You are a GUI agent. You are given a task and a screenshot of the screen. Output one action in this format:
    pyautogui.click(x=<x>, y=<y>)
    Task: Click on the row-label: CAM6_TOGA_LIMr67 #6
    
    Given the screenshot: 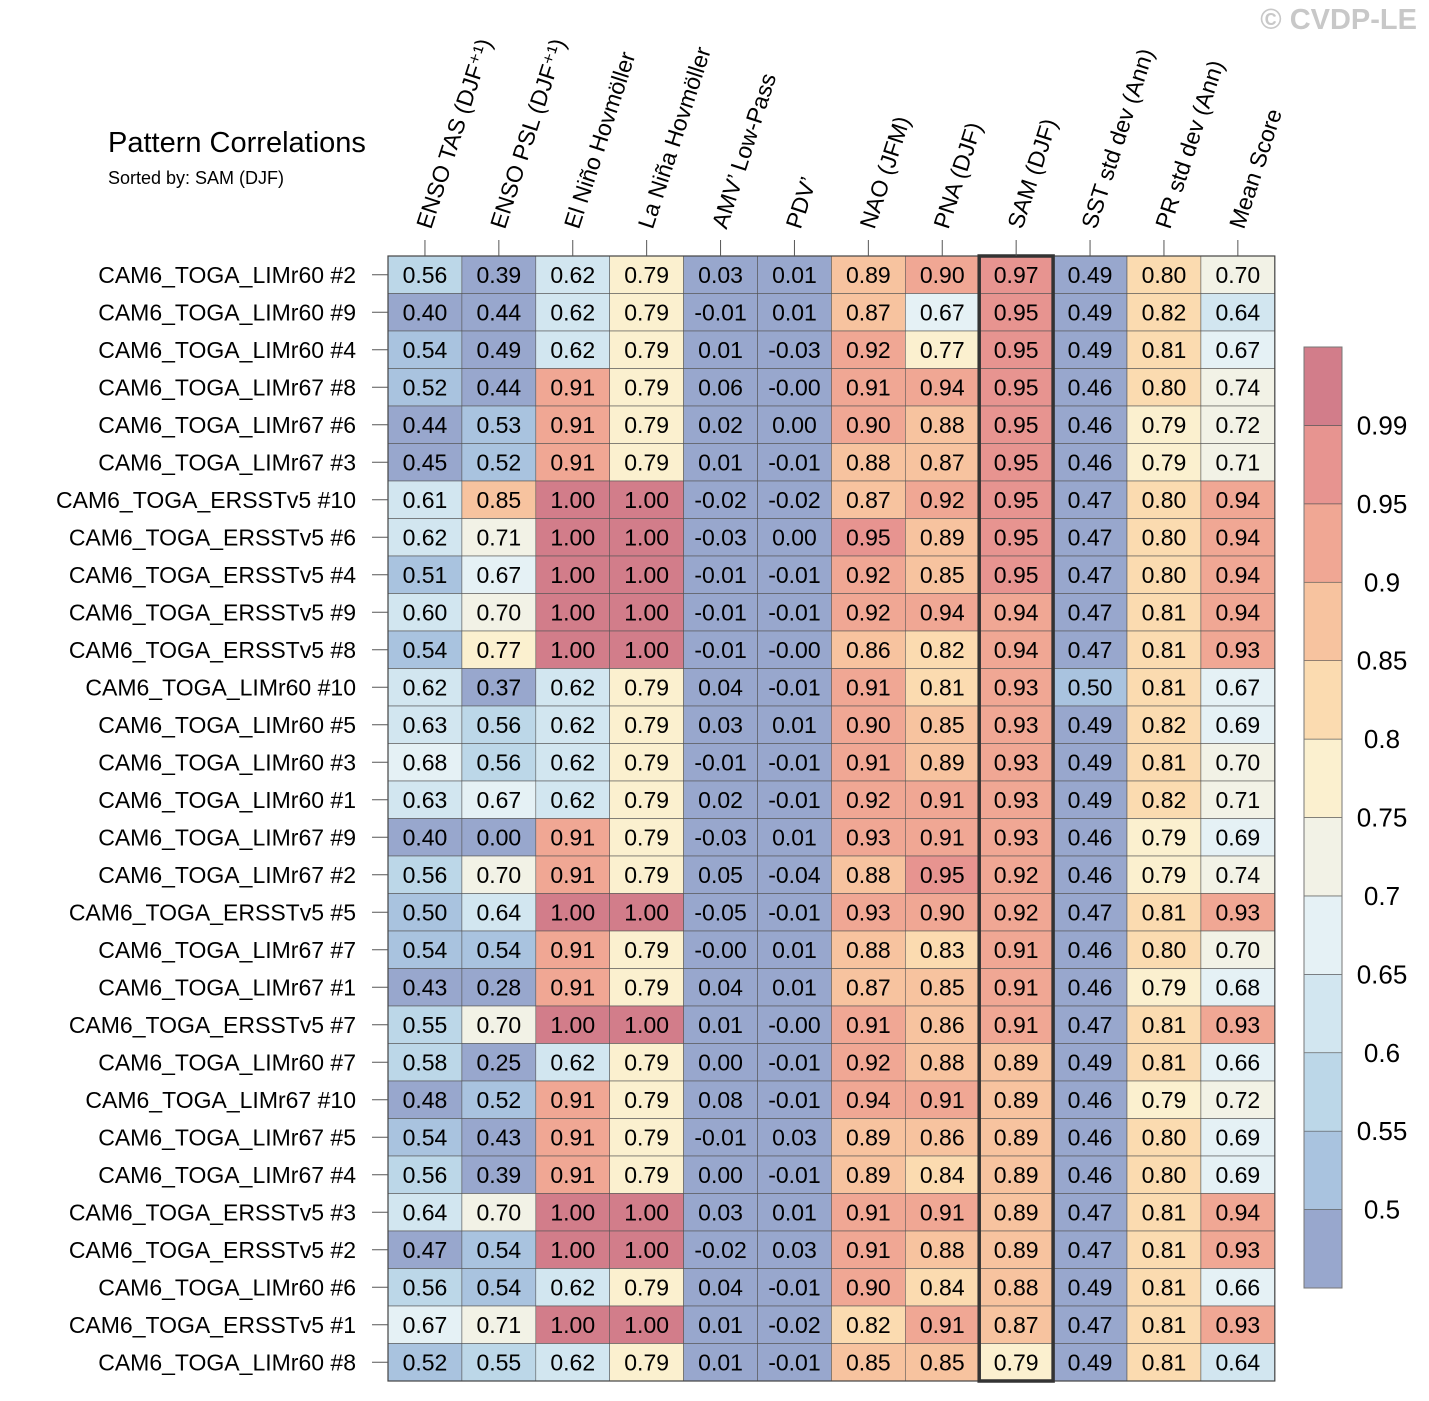 What is the action you would take?
    pyautogui.click(x=227, y=425)
    